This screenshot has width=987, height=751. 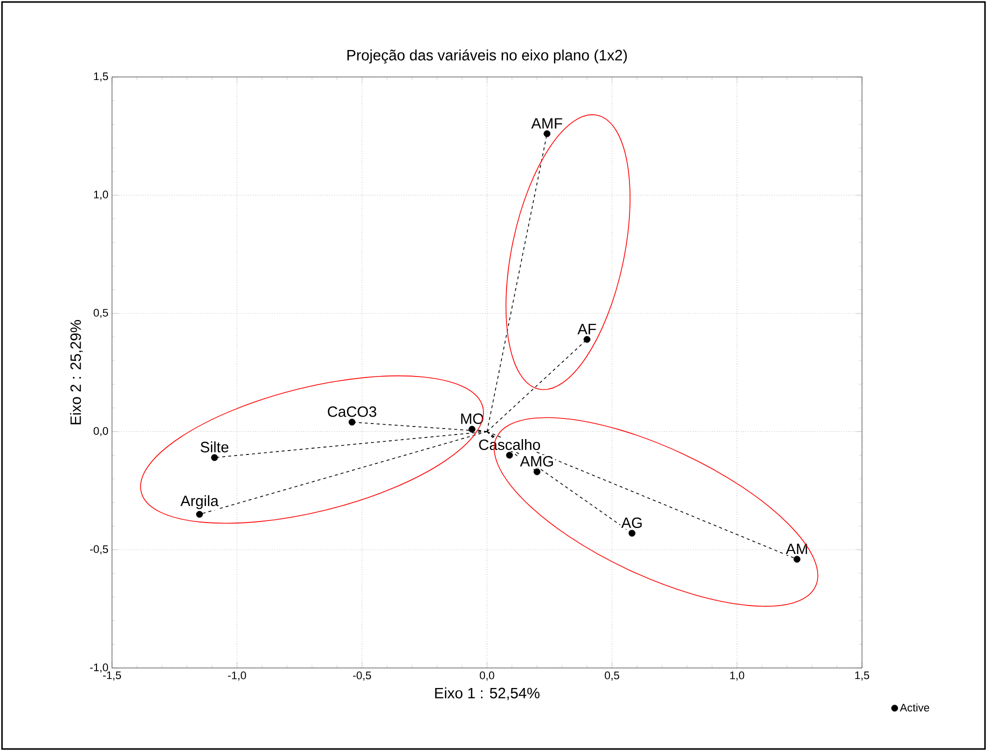 What do you see at coordinates (112, 676) in the screenshot?
I see `x-tick-label: -1,5` at bounding box center [112, 676].